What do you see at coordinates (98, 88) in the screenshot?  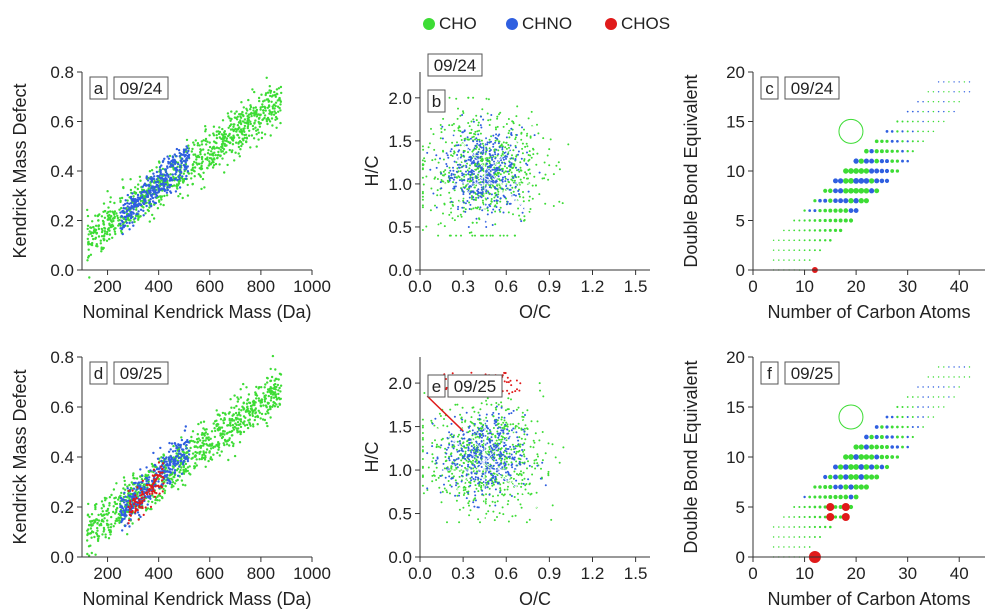 I see `panel-letter-box` at bounding box center [98, 88].